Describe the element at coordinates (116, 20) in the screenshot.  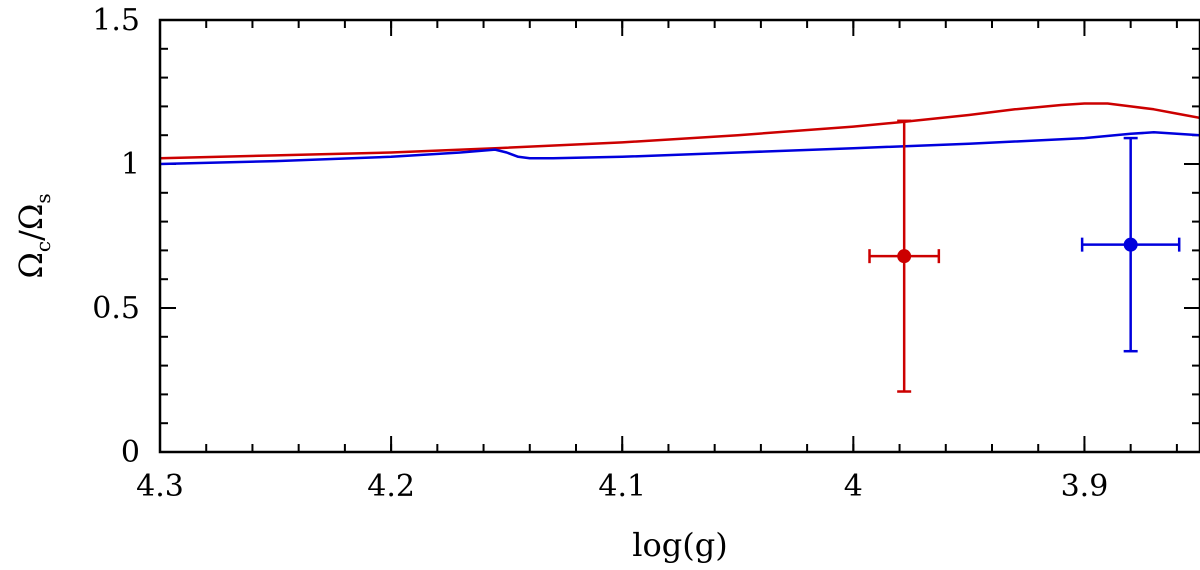
I see `y-tick-label: 1.5` at that location.